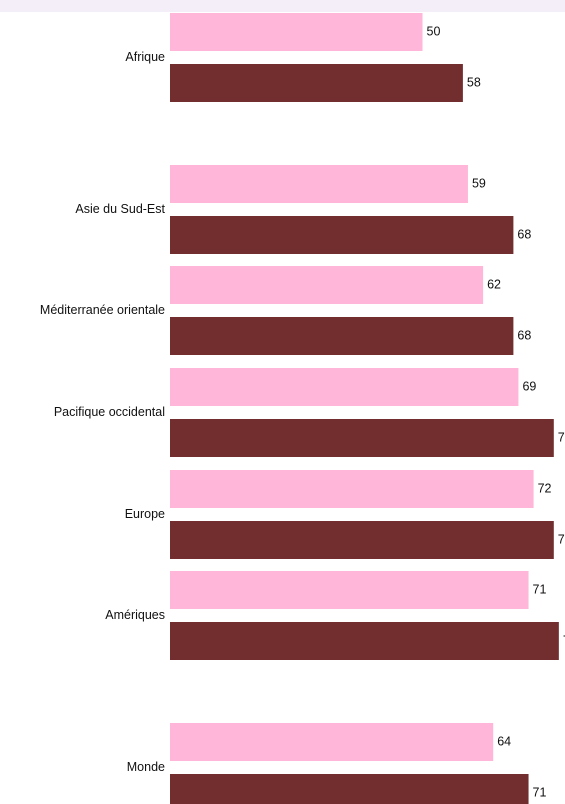 This screenshot has width=565, height=804. Describe the element at coordinates (102, 310) in the screenshot. I see `category-label-mediterranee-orientale: Méditerranée orientale` at that location.